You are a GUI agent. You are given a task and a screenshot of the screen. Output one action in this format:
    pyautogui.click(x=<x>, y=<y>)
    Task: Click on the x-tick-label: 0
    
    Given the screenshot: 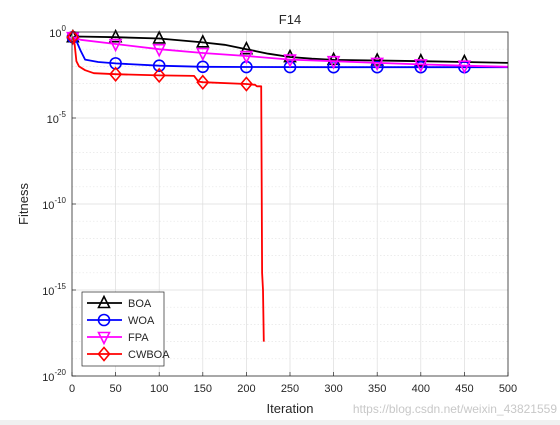 What is the action you would take?
    pyautogui.click(x=72, y=389)
    